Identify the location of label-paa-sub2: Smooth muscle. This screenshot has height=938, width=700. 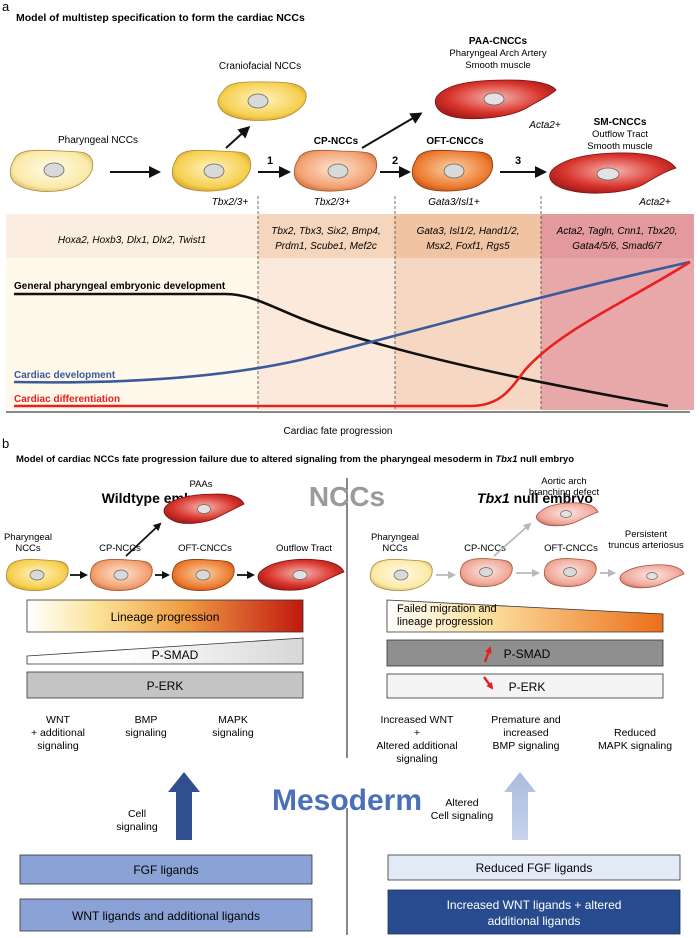
(497, 65).